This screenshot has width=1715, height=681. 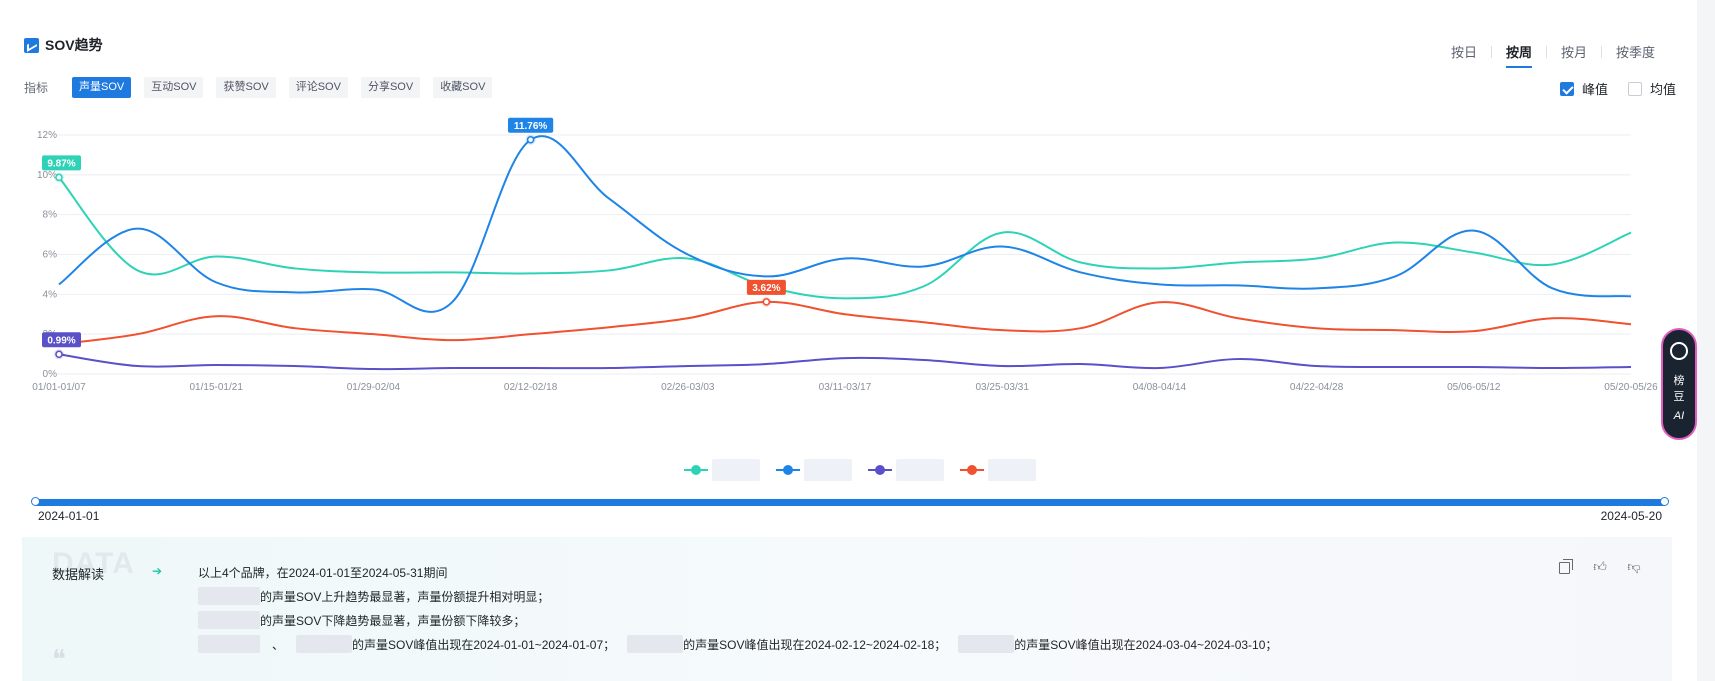 I want to click on display-toggles: 峰值 均值, so click(x=1608, y=88).